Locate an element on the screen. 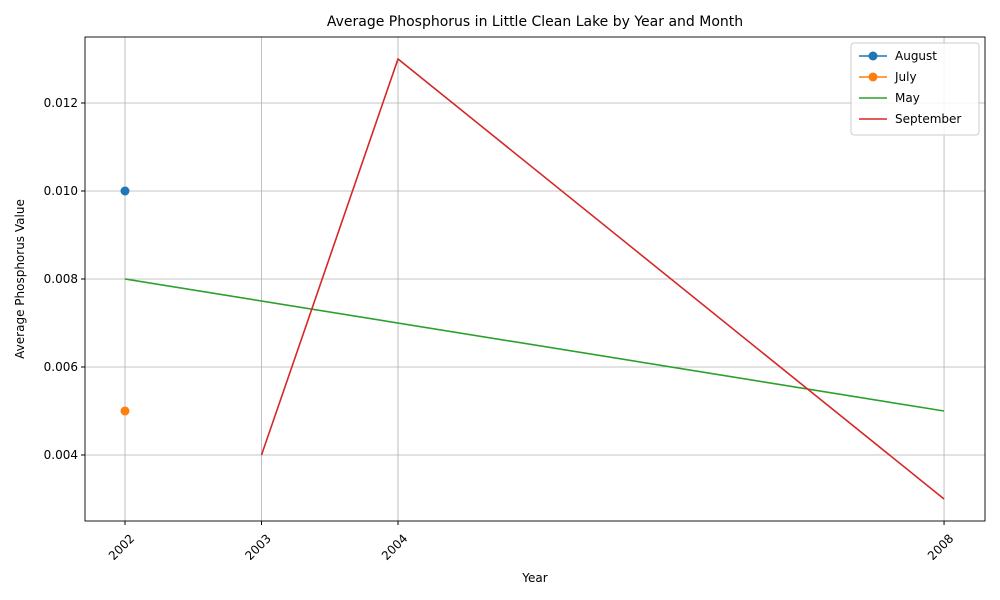 This screenshot has width=1000, height=600. y-tick-label: 0.010 is located at coordinates (61, 191).